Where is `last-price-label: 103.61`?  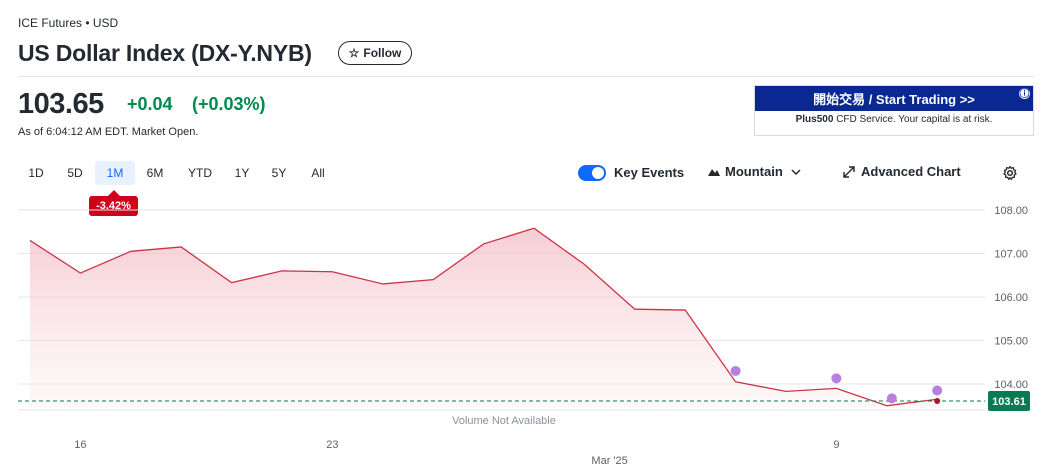
last-price-label: 103.61 is located at coordinates (1009, 402).